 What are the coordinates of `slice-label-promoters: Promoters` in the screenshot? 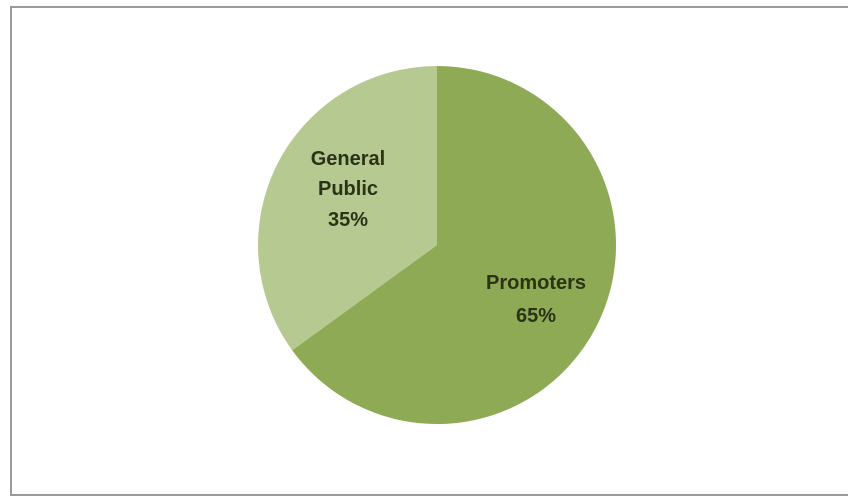 It's located at (536, 283).